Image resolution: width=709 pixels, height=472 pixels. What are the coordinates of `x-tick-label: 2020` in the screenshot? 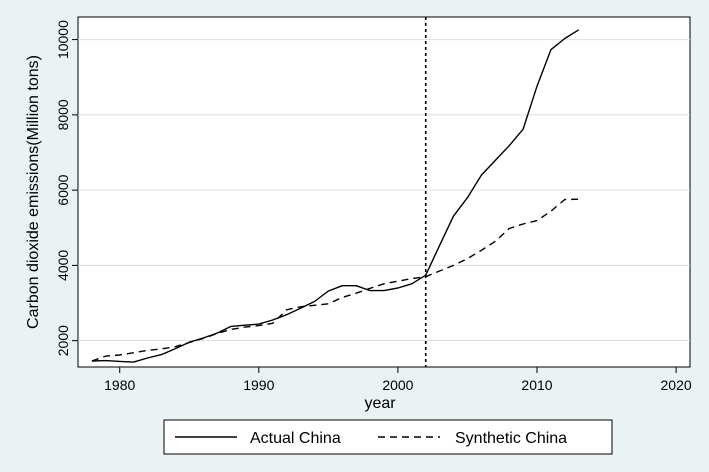 It's located at (676, 385).